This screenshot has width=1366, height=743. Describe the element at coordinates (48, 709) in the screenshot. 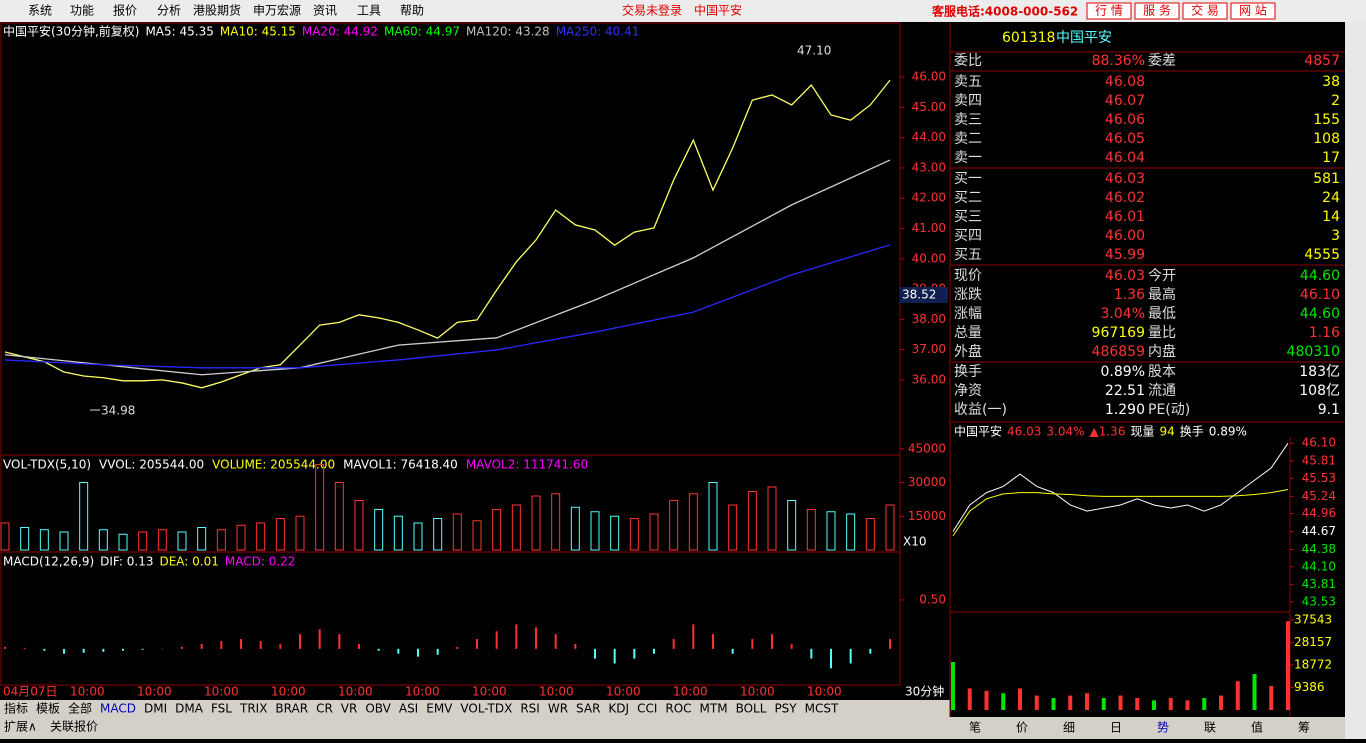

I see `indicator-tab: 模板` at that location.